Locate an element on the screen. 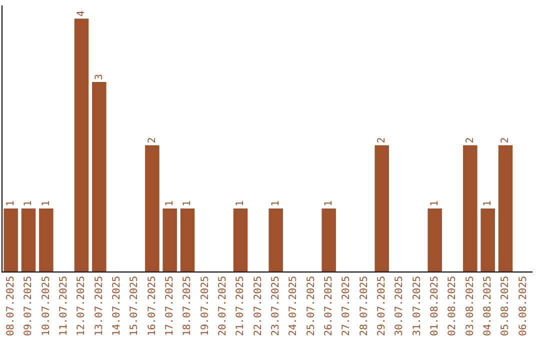 Image resolution: width=540 pixels, height=340 pixels. x-tick-label: 25.07.2025 is located at coordinates (311, 306).